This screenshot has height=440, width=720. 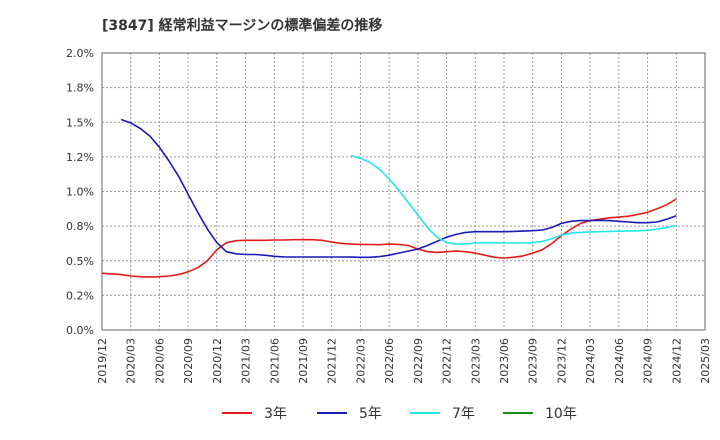 What do you see at coordinates (475, 361) in the screenshot?
I see `x-tick-label: 2023/03` at bounding box center [475, 361].